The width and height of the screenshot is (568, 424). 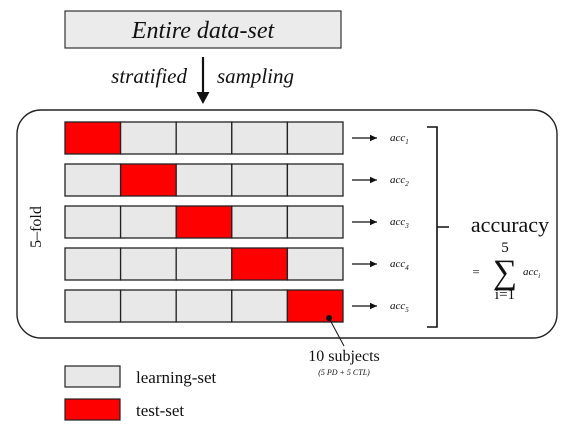 I want to click on legend-learning-swatch, so click(x=92, y=376).